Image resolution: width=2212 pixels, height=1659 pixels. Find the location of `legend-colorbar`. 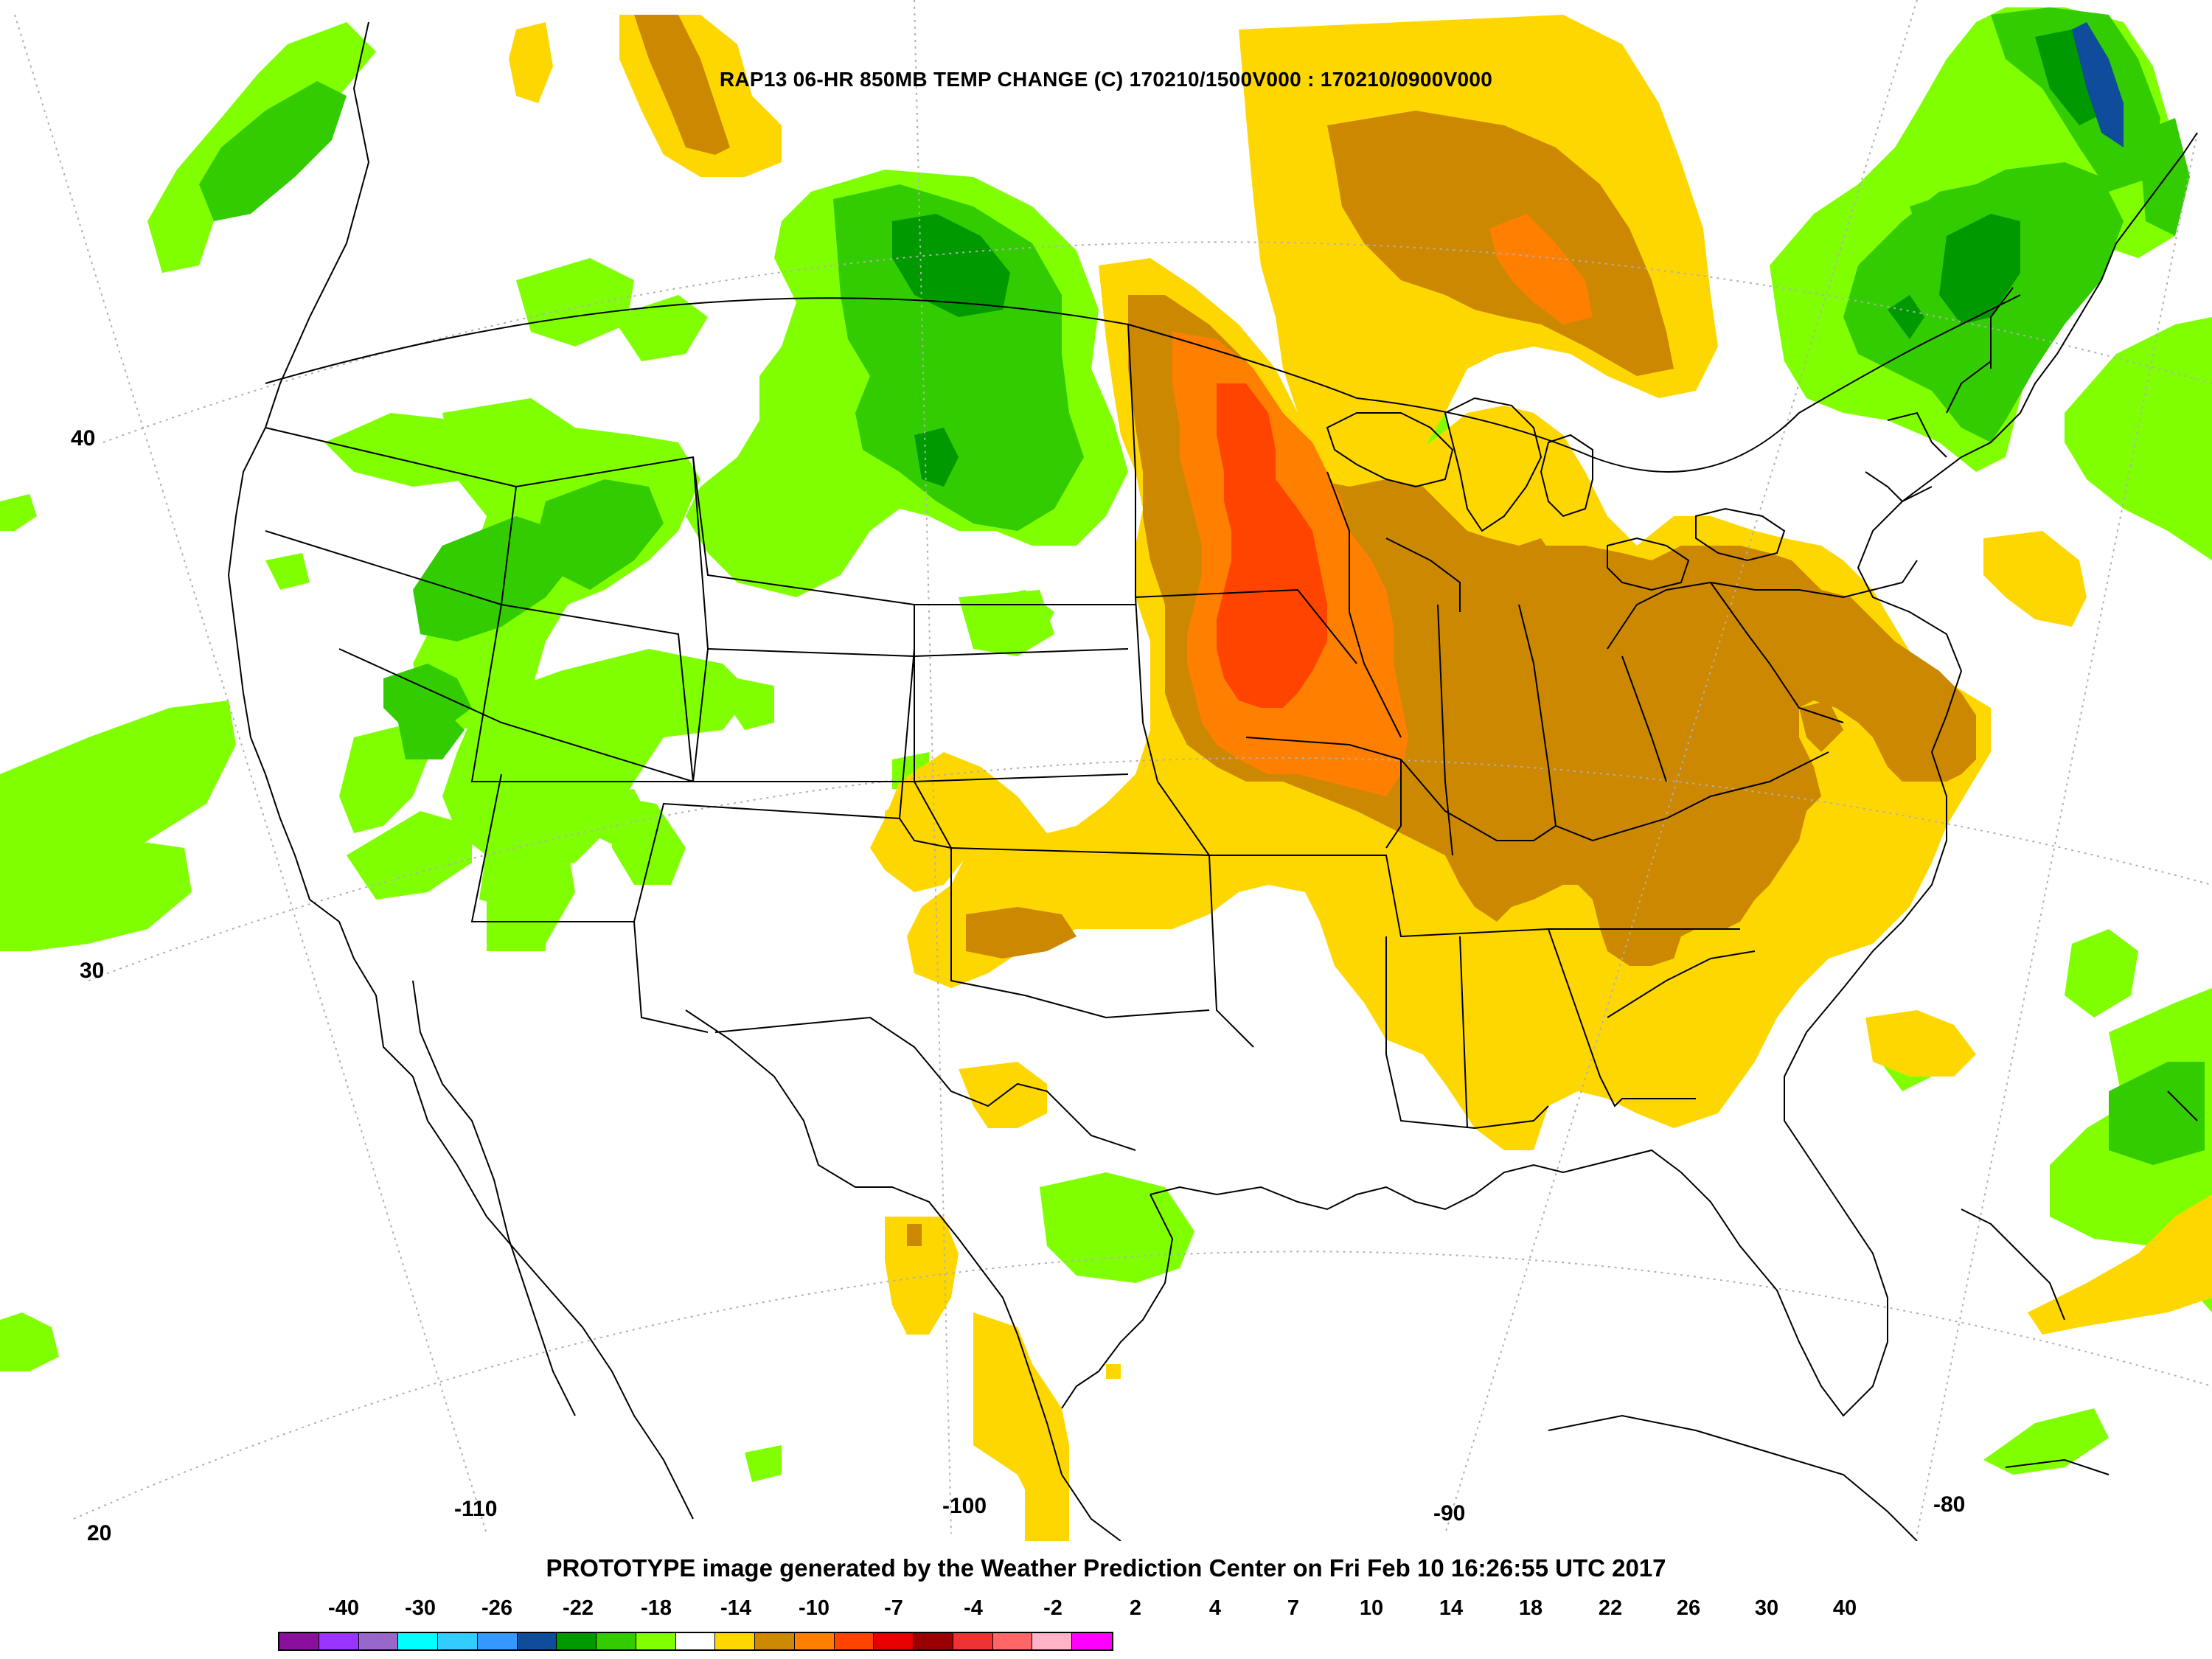

legend-colorbar is located at coordinates (695, 1641).